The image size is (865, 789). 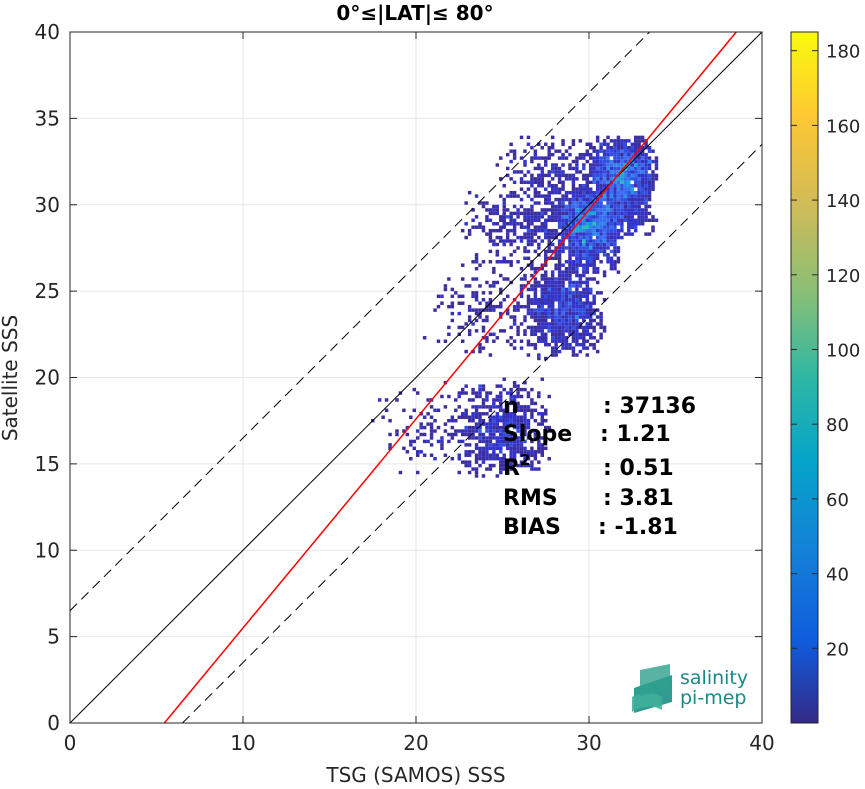 I want to click on colorbar-tick-label: 100, so click(x=843, y=350).